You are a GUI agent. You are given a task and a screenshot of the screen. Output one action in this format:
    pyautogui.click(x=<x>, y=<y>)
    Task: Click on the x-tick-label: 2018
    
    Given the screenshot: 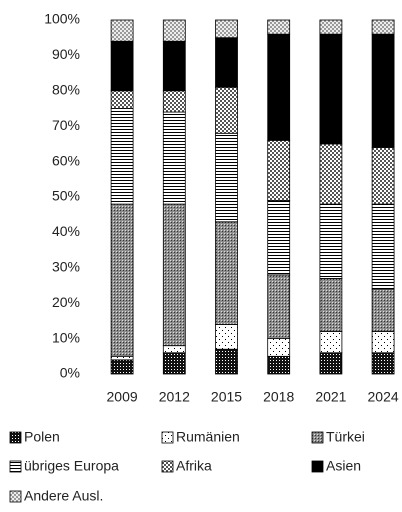 What is the action you would take?
    pyautogui.click(x=278, y=397)
    